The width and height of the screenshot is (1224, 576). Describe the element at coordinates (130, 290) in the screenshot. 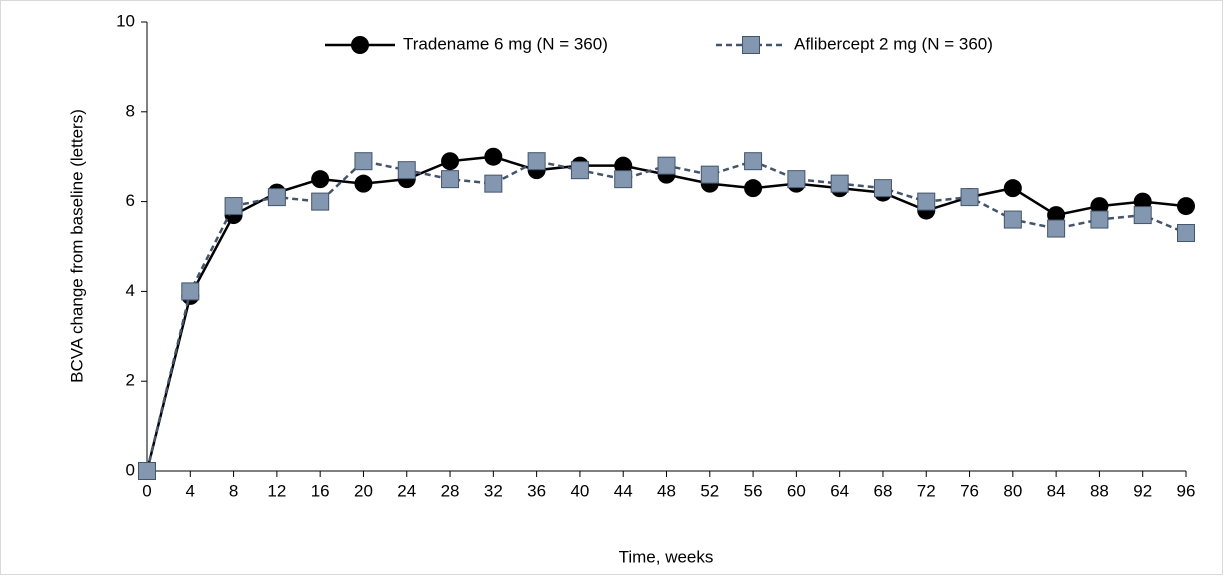

I see `y-tick-label: 4` at that location.